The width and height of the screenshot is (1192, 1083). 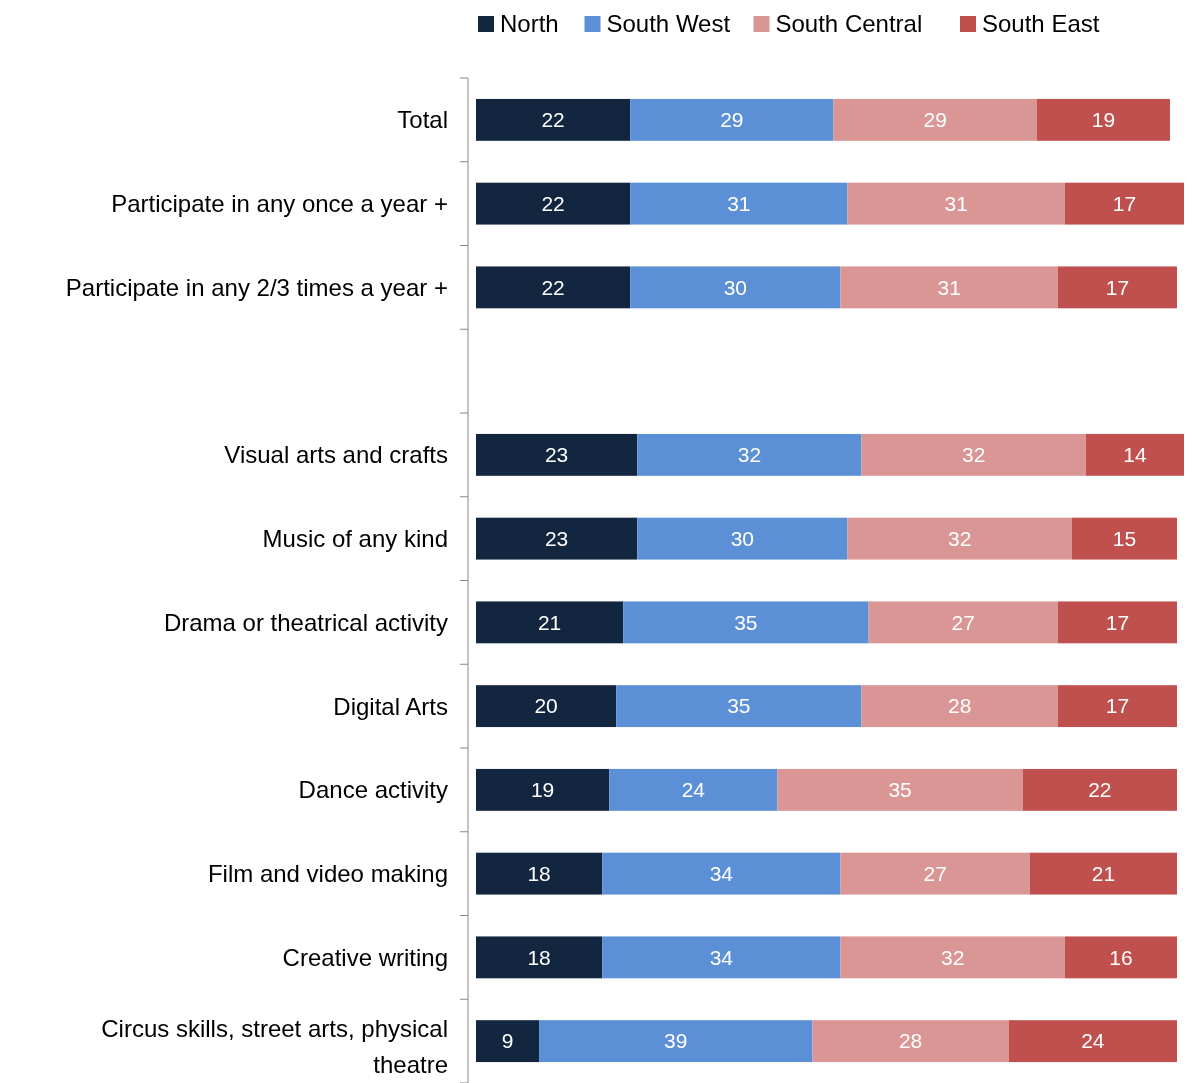 What do you see at coordinates (274, 1046) in the screenshot?
I see `y-tick-label: Circus skills, street arts, physical theatre` at bounding box center [274, 1046].